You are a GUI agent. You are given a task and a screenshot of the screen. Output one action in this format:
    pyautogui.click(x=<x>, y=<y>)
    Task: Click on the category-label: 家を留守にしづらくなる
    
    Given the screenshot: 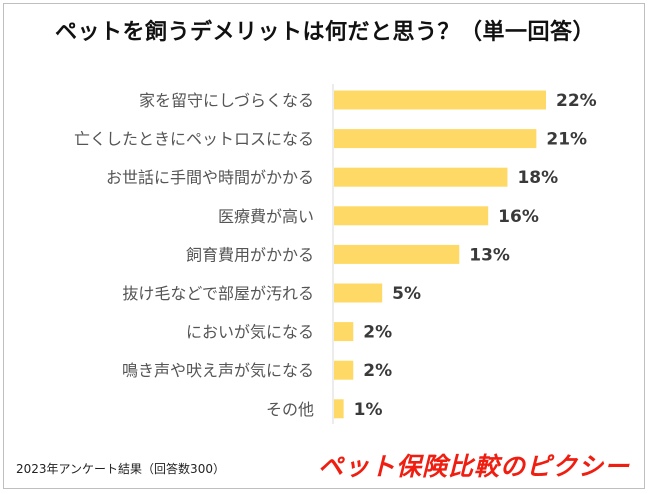 What is the action you would take?
    pyautogui.click(x=226, y=100)
    